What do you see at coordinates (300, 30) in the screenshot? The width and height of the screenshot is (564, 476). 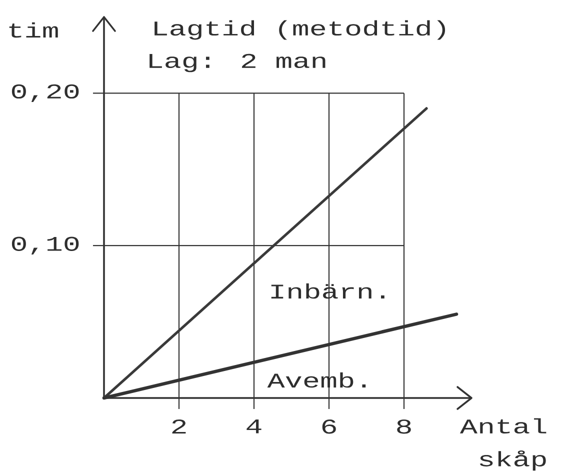 I see `chart-title: Lagtid (metodtid)` at bounding box center [300, 30].